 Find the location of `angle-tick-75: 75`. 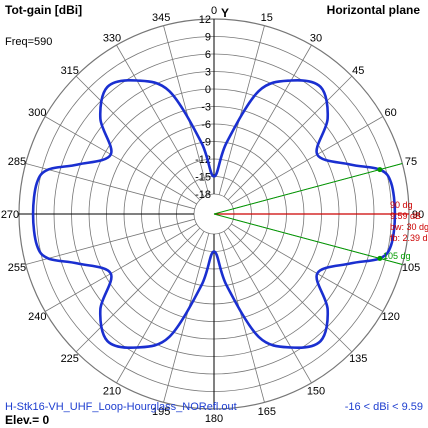

angle-tick-75: 75 is located at coordinates (411, 162).